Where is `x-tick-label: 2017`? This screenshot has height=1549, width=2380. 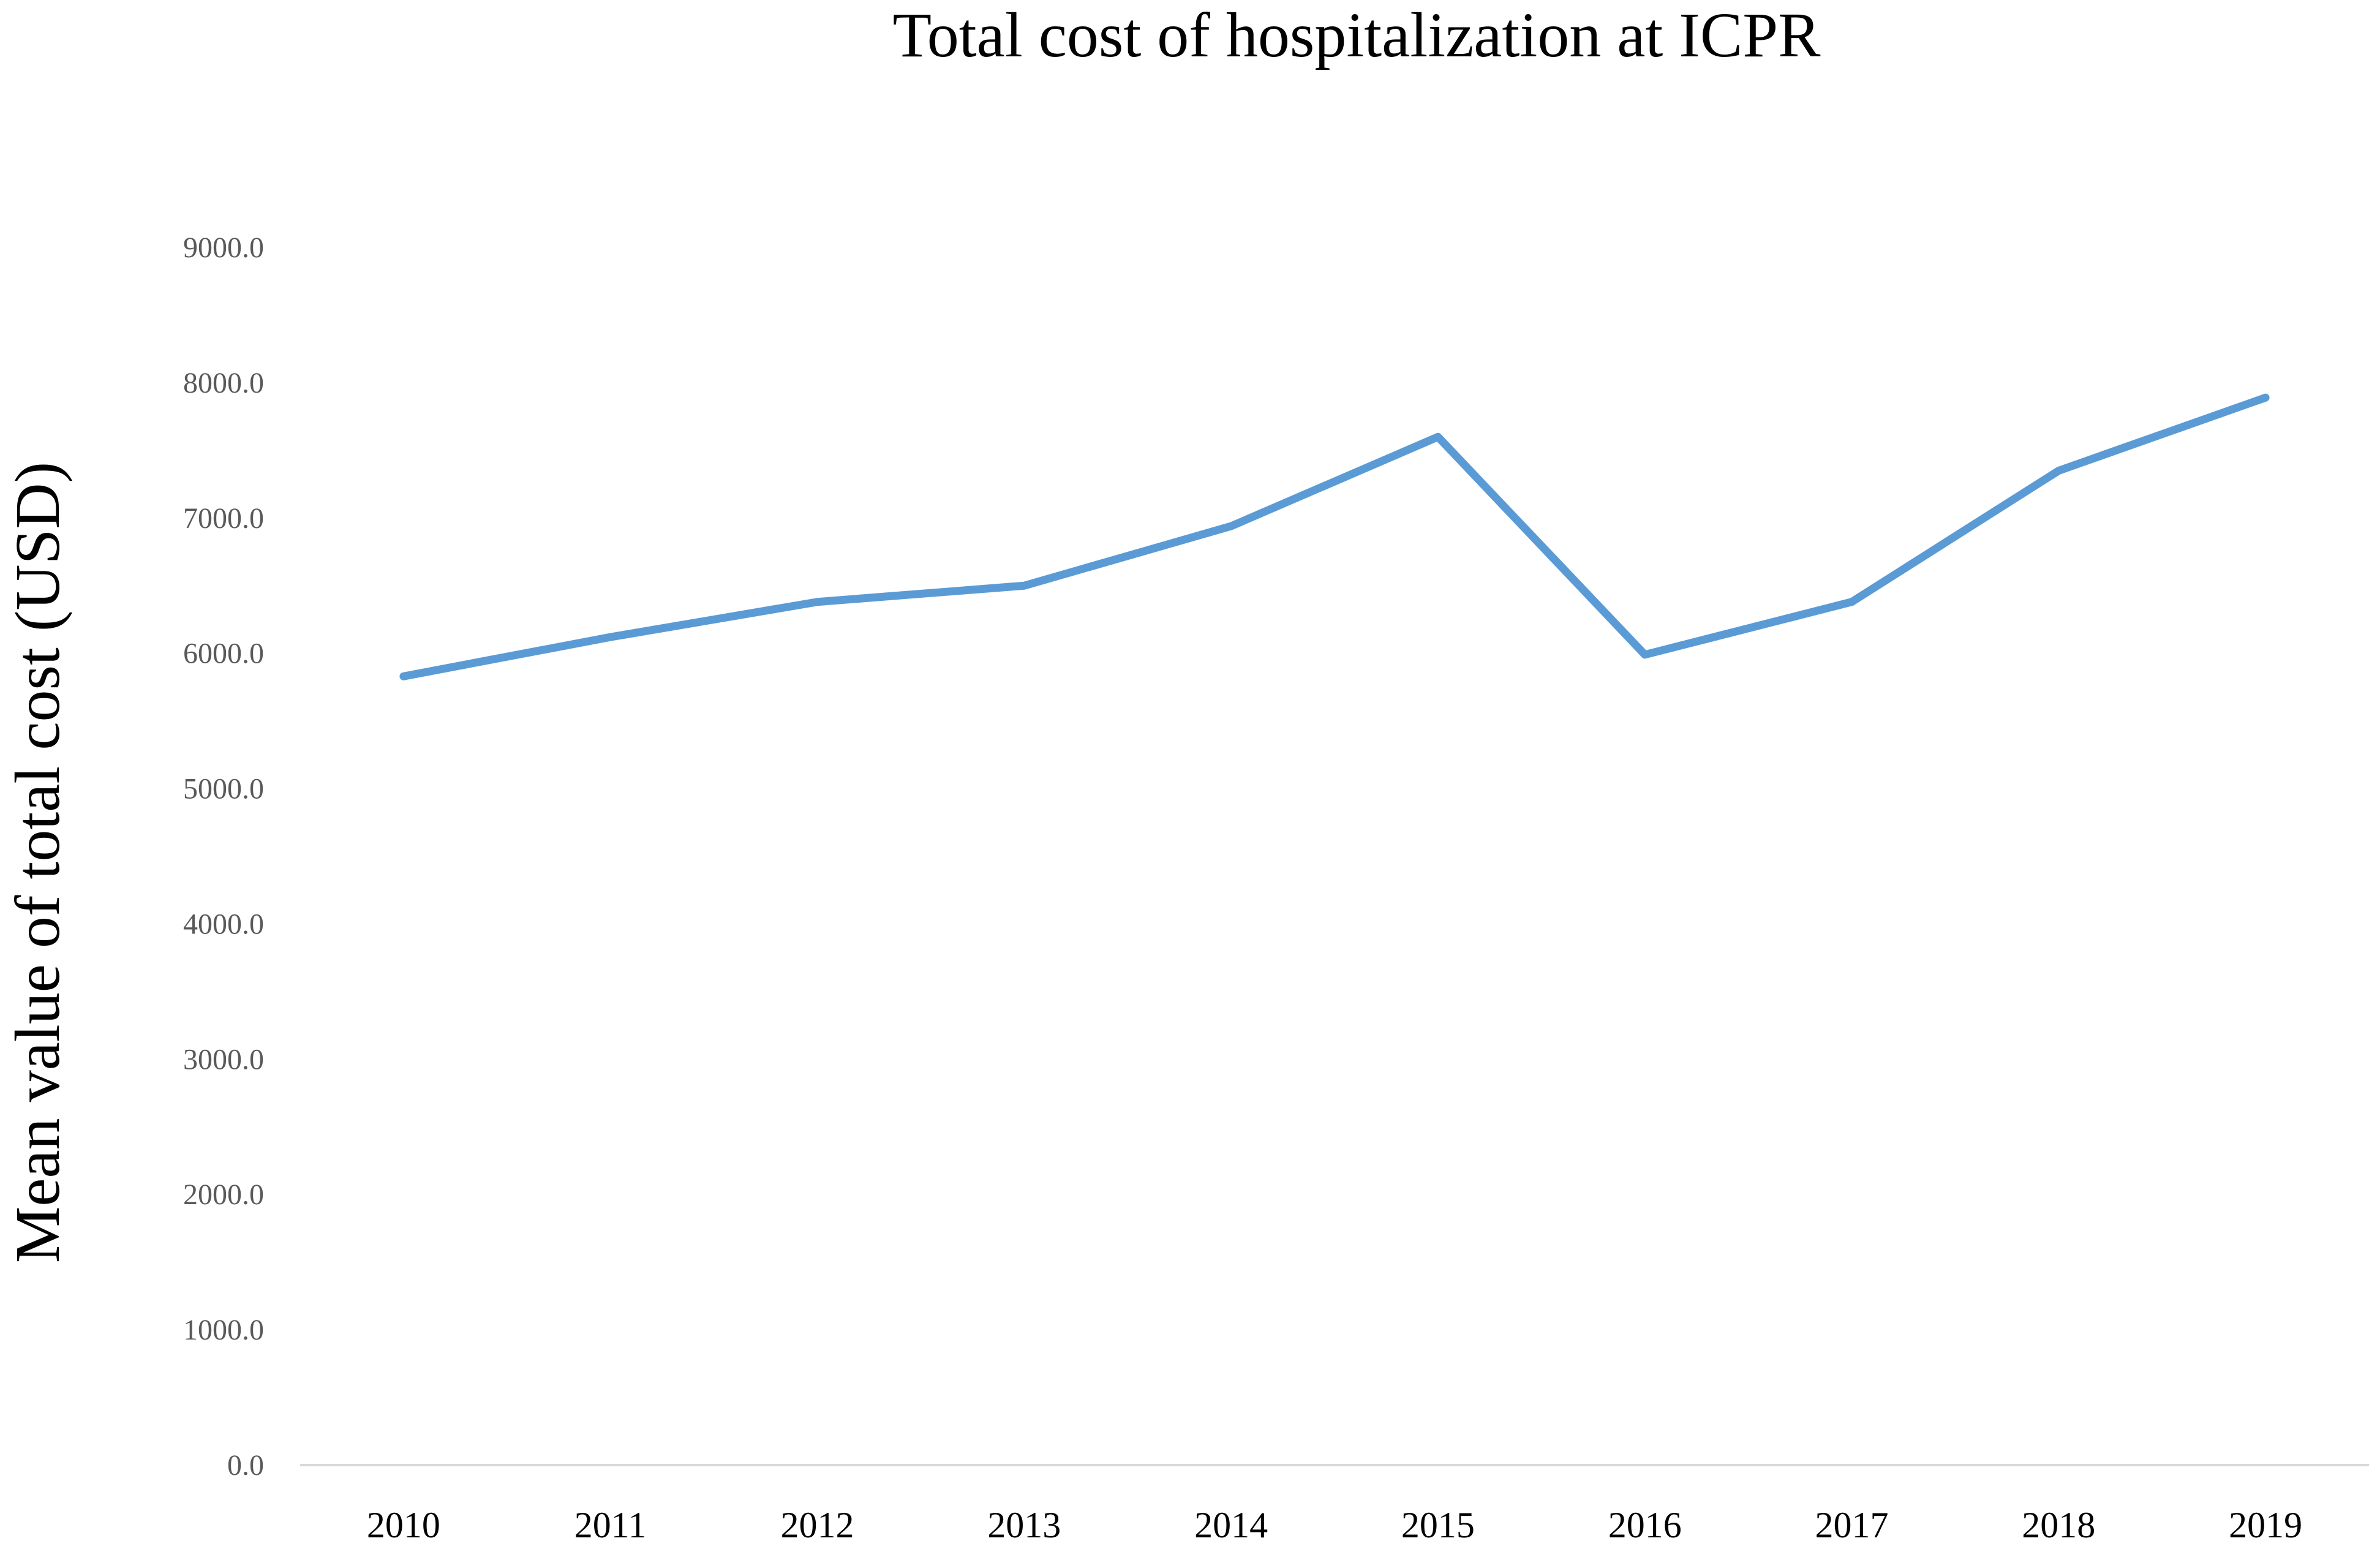 x-tick-label: 2017 is located at coordinates (1852, 1525).